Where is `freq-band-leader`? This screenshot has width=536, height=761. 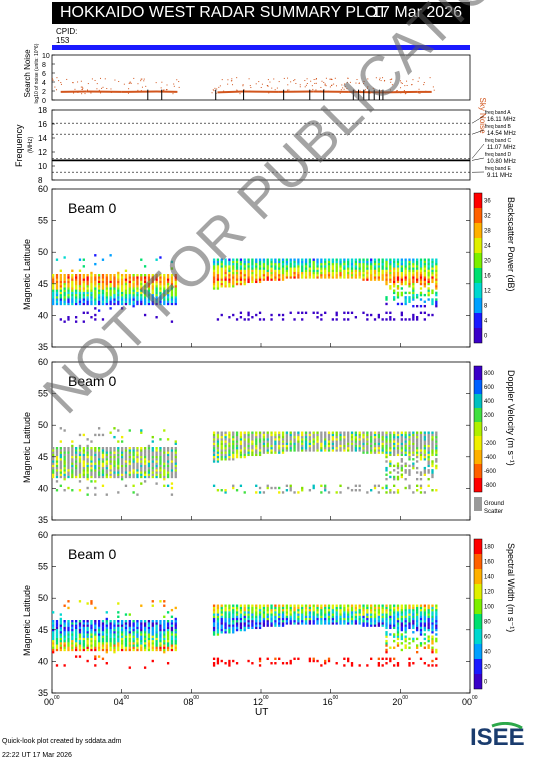 freq-band-leader is located at coordinates (478, 132).